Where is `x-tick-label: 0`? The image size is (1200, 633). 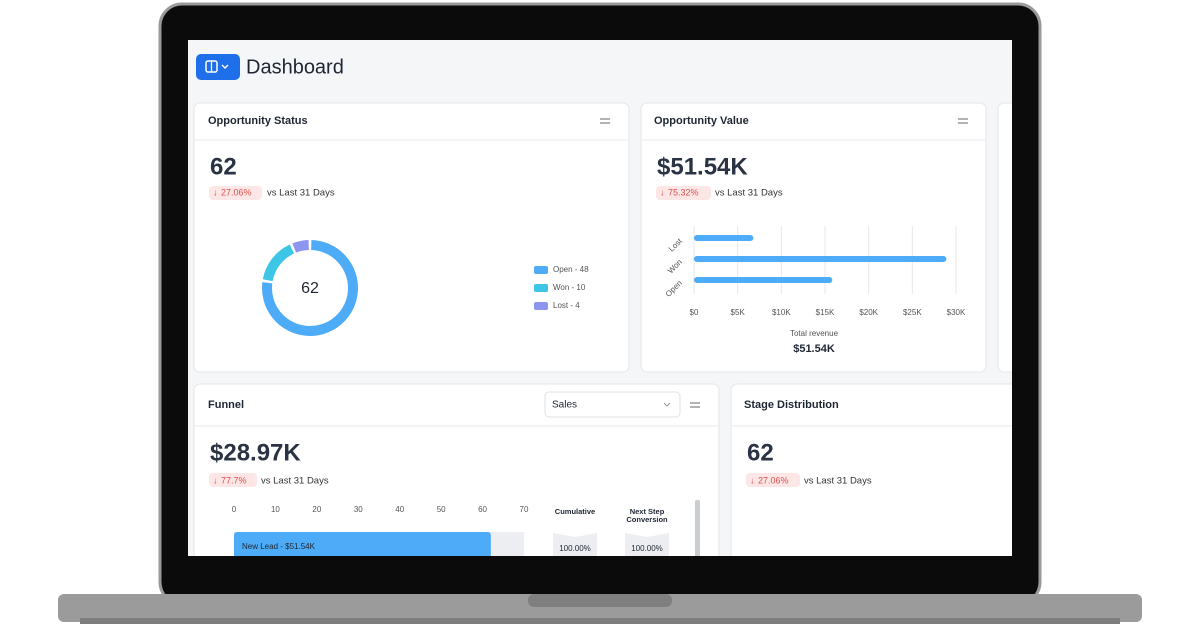
x-tick-label: 0 is located at coordinates (234, 509).